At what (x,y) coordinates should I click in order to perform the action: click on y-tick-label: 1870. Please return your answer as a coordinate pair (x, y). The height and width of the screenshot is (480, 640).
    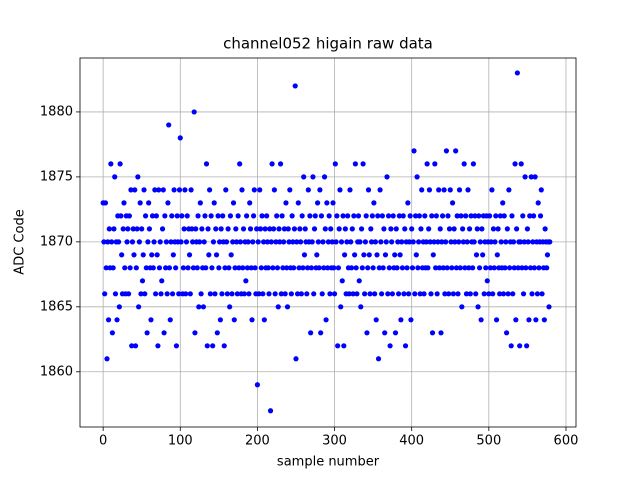
    Looking at the image, I should click on (56, 241).